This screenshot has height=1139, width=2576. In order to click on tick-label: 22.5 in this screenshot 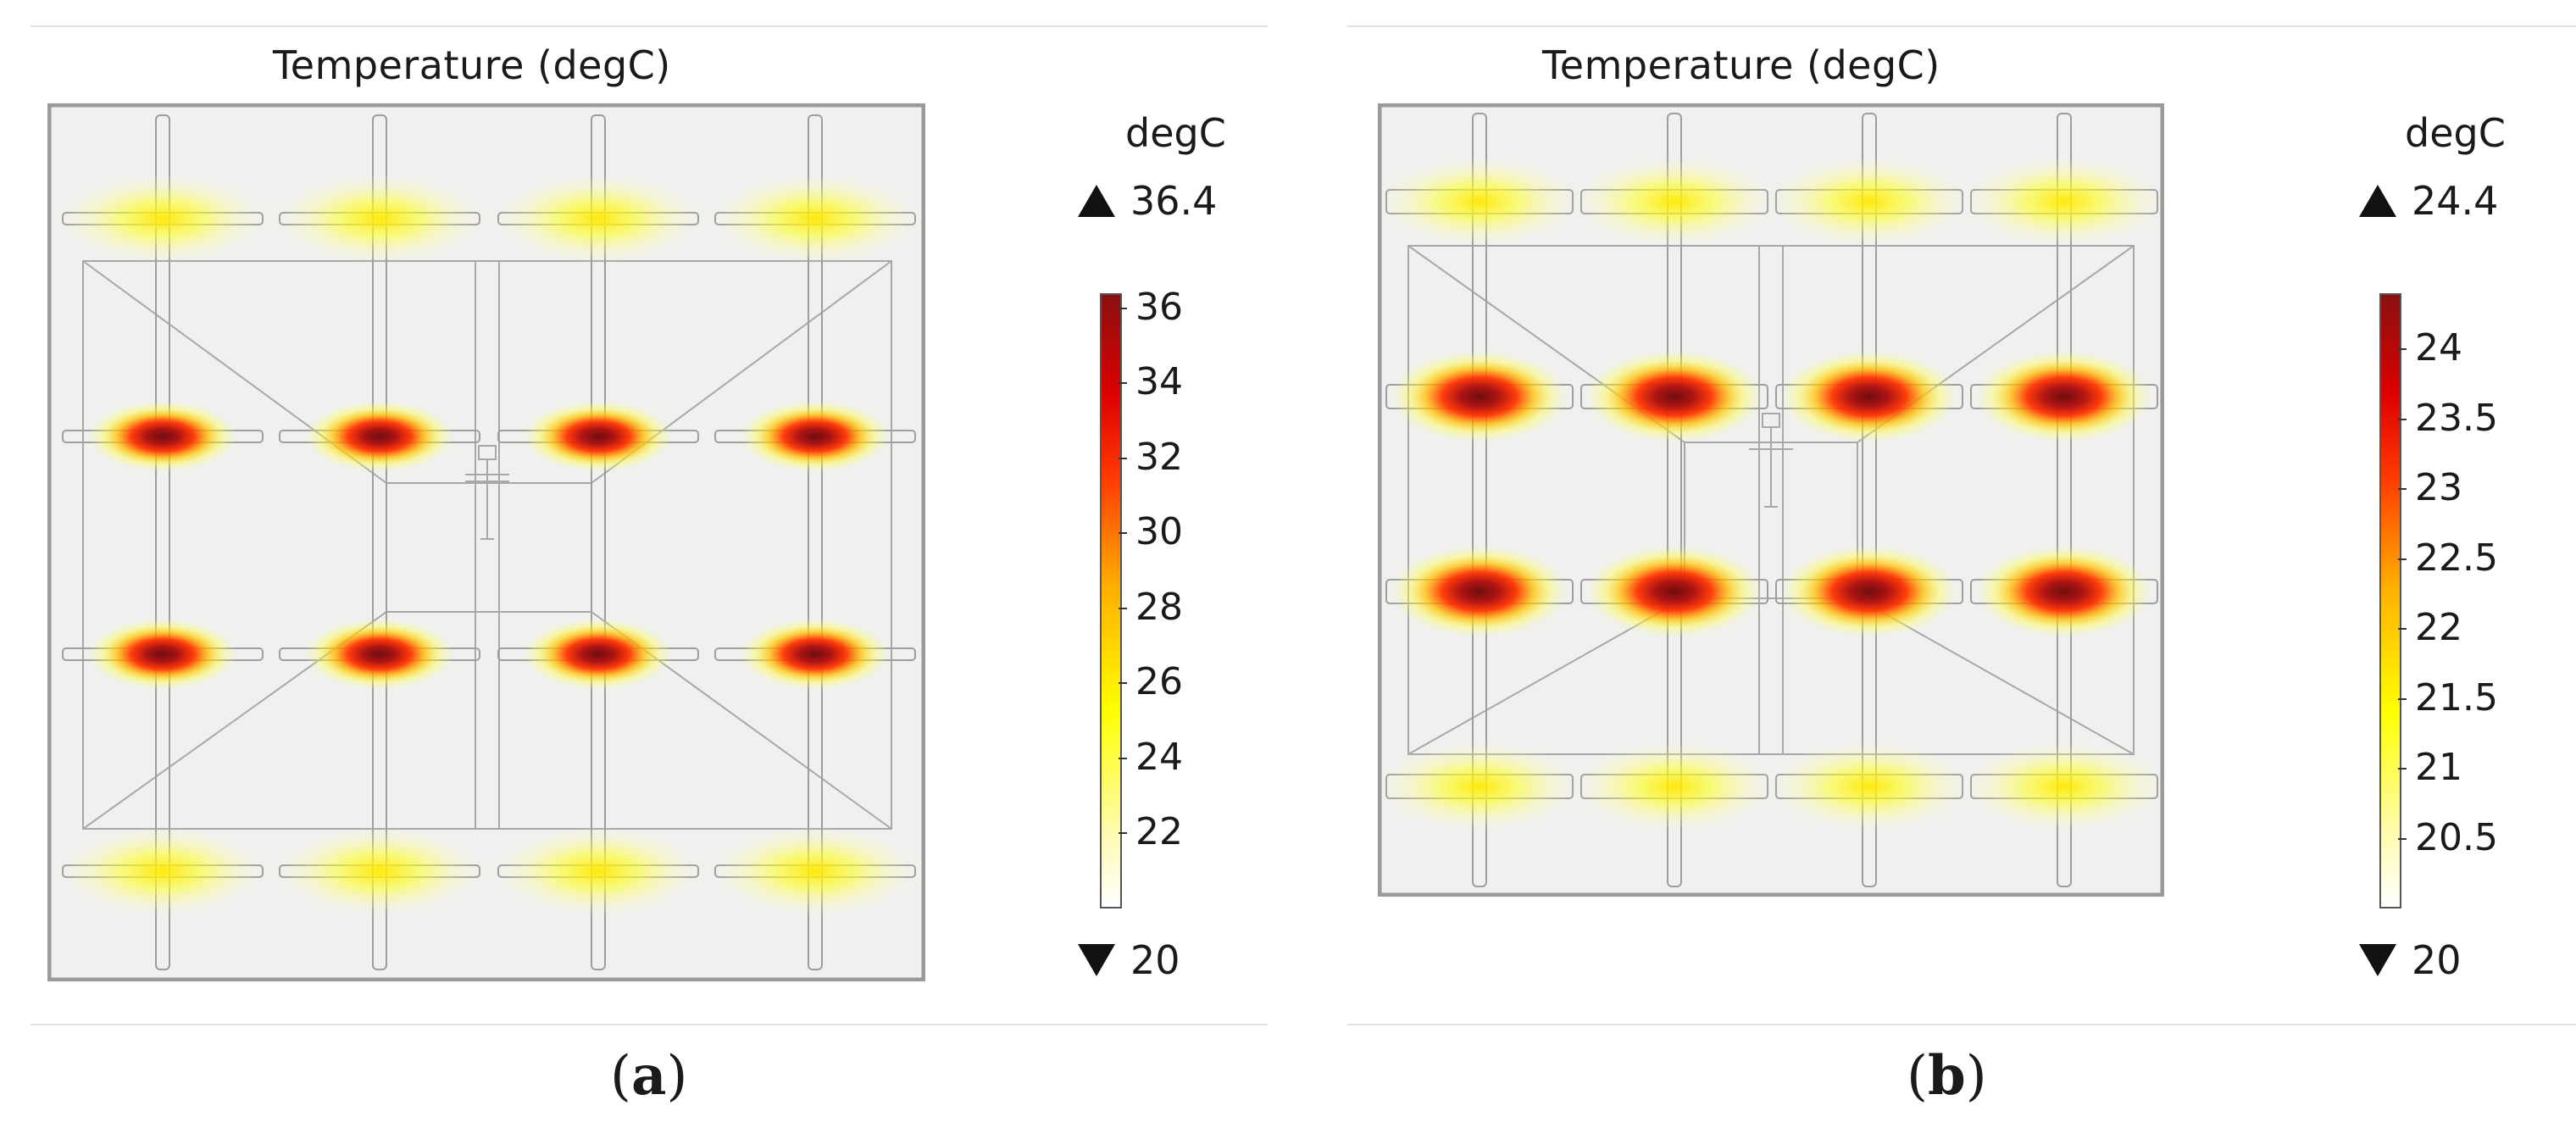, I will do `click(2456, 558)`.